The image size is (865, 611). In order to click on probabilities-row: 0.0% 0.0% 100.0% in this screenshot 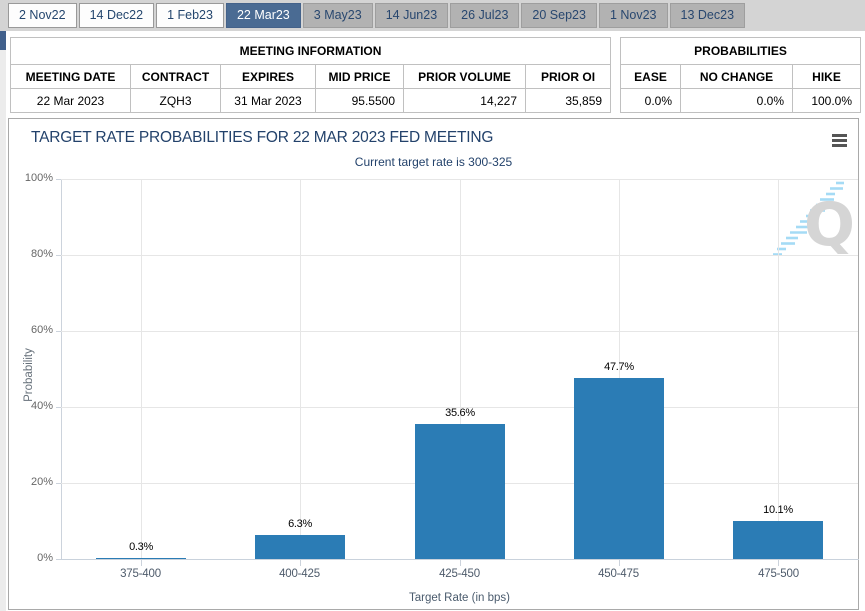, I will do `click(741, 100)`.